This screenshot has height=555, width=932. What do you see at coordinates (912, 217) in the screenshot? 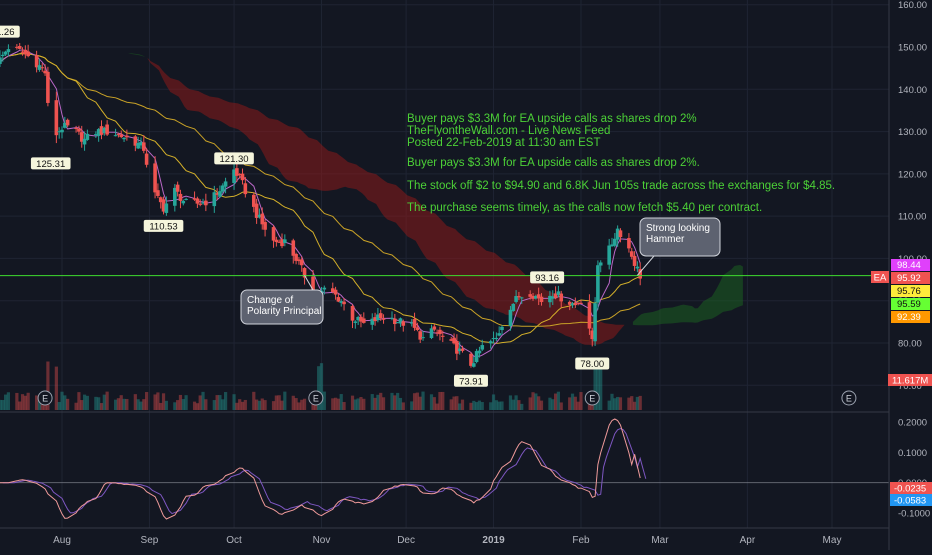
I see `y-tick-label: 110.00` at bounding box center [912, 217].